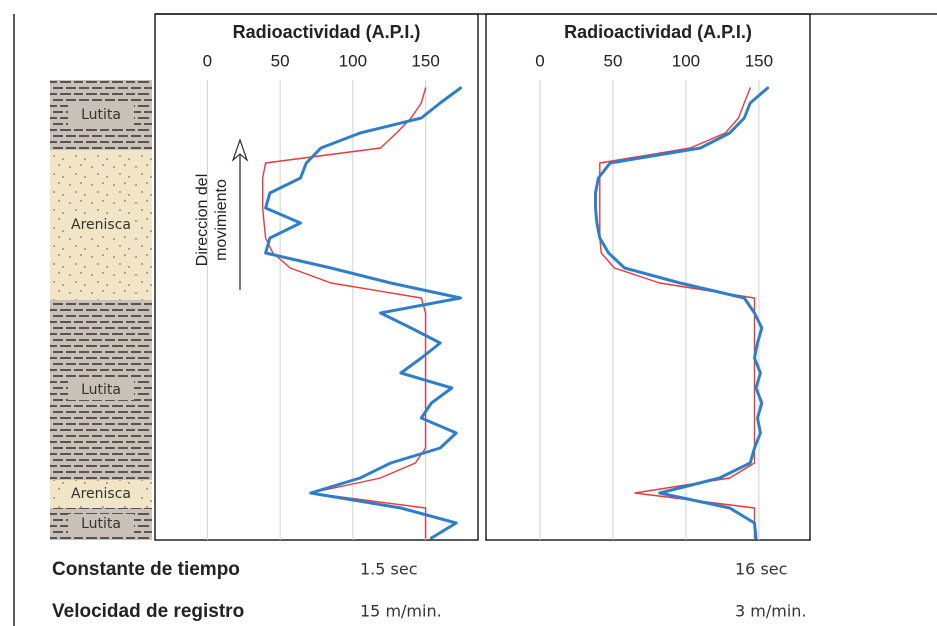  What do you see at coordinates (761, 569) in the screenshot?
I see `time-constant: 16 sec` at bounding box center [761, 569].